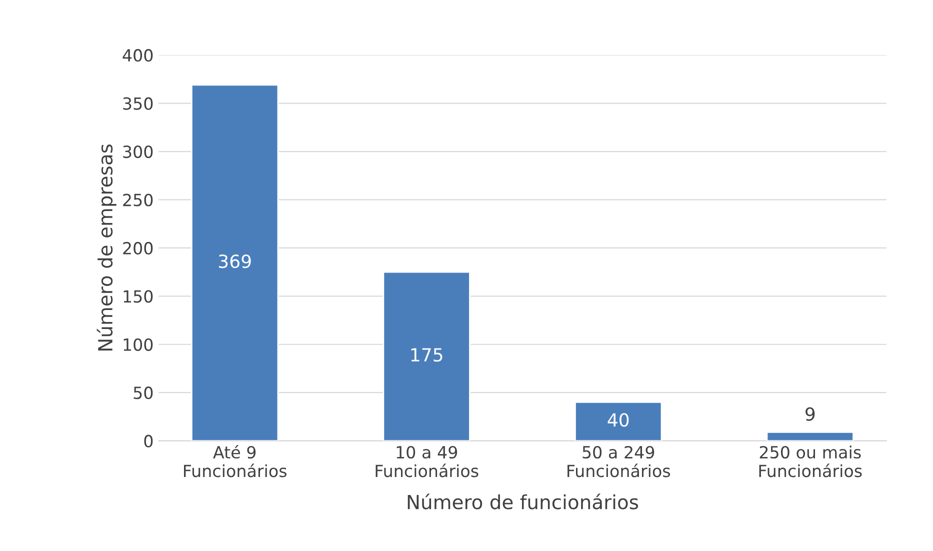  I want to click on y-tick-label: 400, so click(137, 55).